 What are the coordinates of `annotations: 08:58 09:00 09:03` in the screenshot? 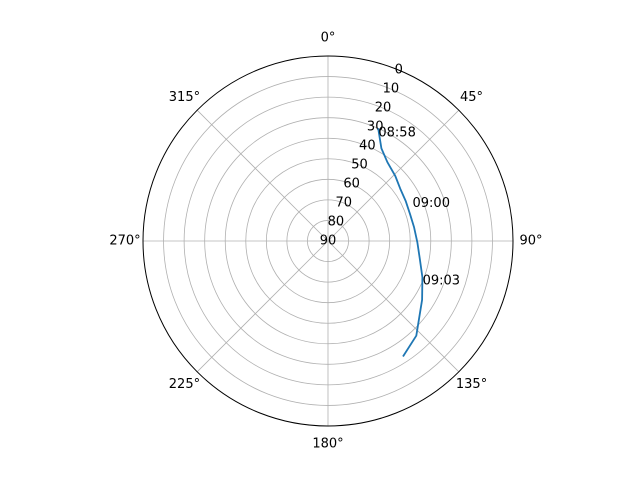 It's located at (419, 206).